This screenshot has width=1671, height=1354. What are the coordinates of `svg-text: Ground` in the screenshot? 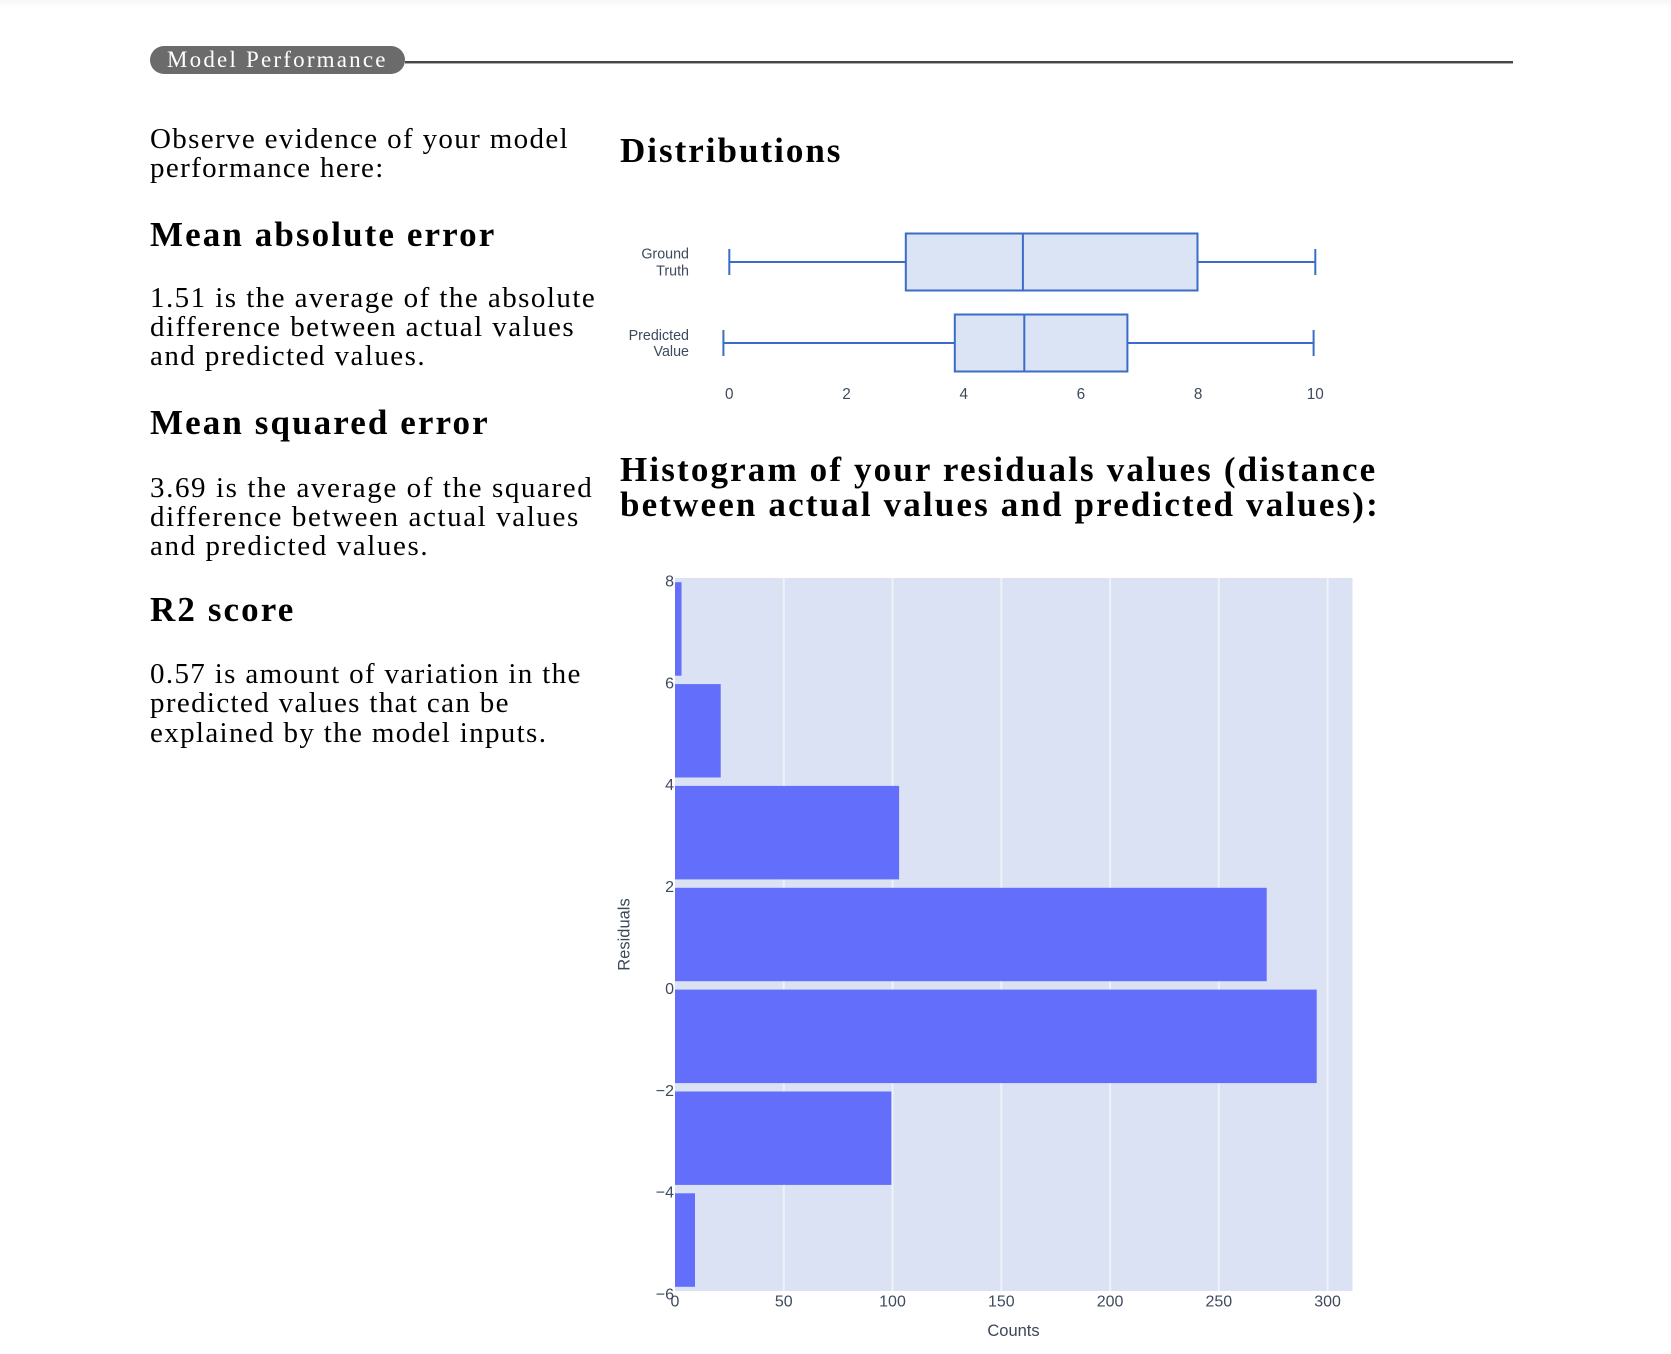 It's located at (665, 254).